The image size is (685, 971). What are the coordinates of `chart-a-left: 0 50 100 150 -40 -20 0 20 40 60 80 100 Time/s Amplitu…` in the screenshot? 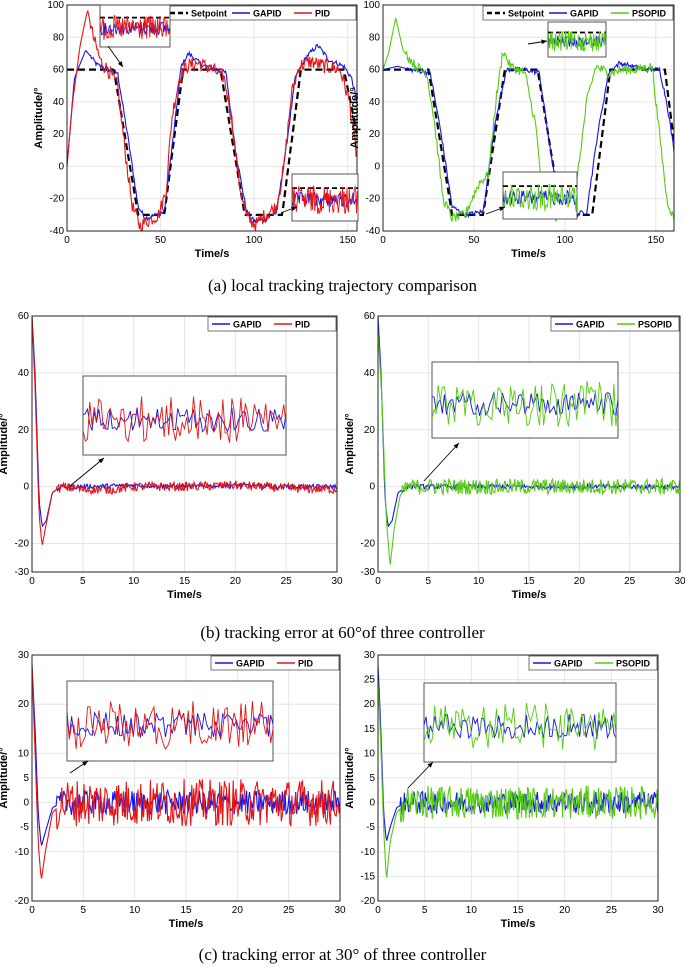 It's located at (196, 130).